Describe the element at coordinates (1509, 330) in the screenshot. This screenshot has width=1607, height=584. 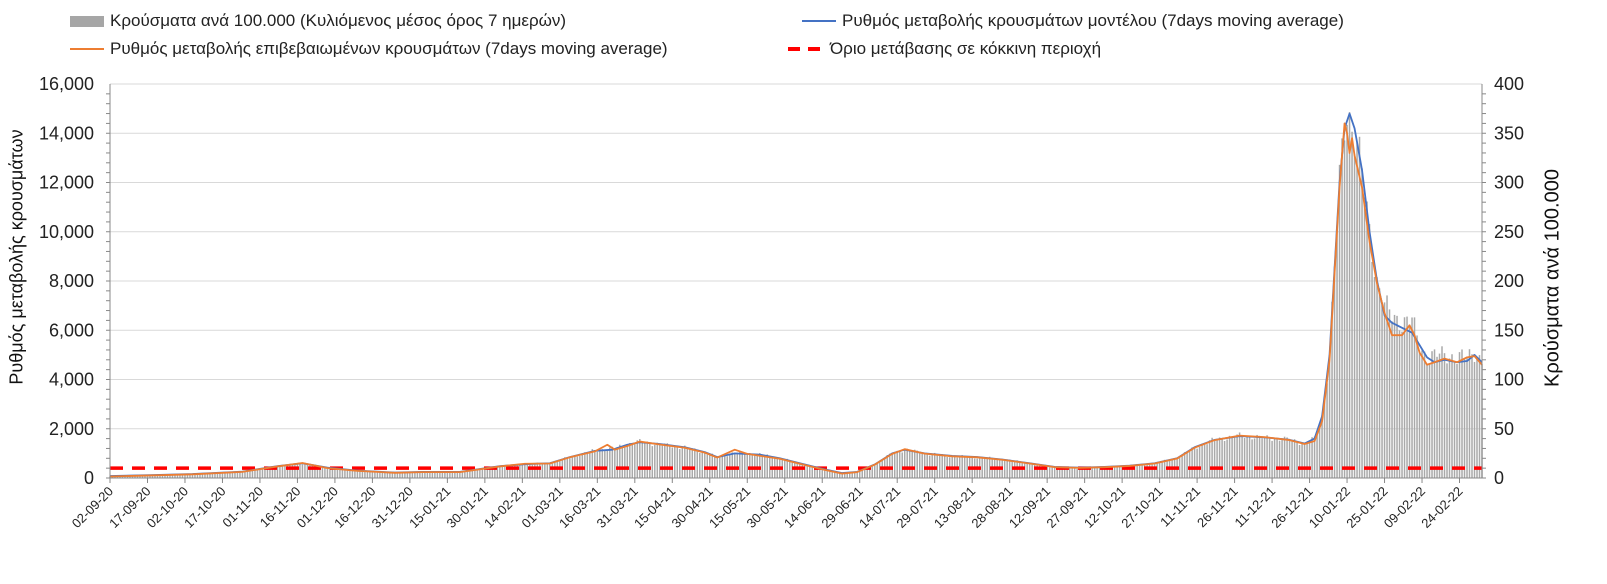
I see `y-right-tick-label: 150` at that location.